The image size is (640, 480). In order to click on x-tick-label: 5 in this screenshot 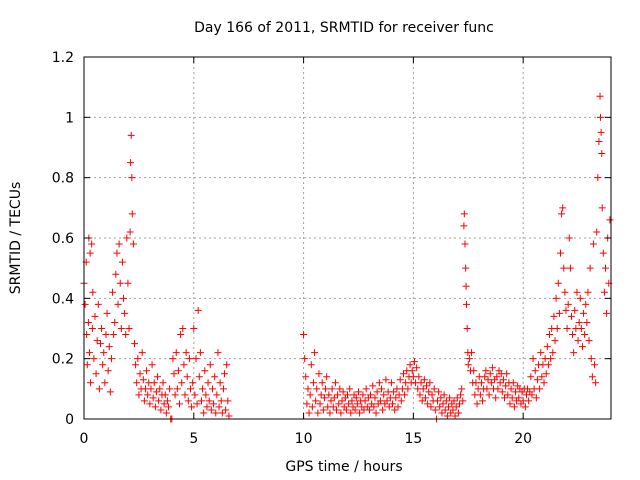, I will do `click(193, 439)`.